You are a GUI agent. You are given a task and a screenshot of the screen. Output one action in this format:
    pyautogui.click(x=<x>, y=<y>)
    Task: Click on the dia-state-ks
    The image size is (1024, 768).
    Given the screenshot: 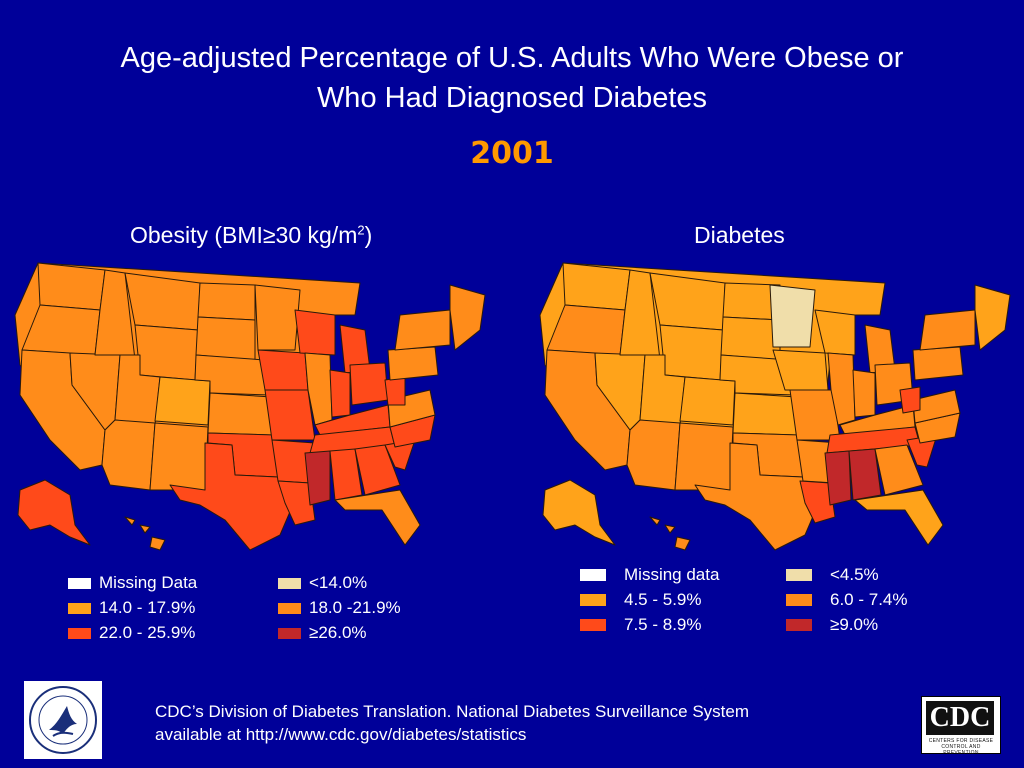 What is the action you would take?
    pyautogui.click(x=765, y=414)
    